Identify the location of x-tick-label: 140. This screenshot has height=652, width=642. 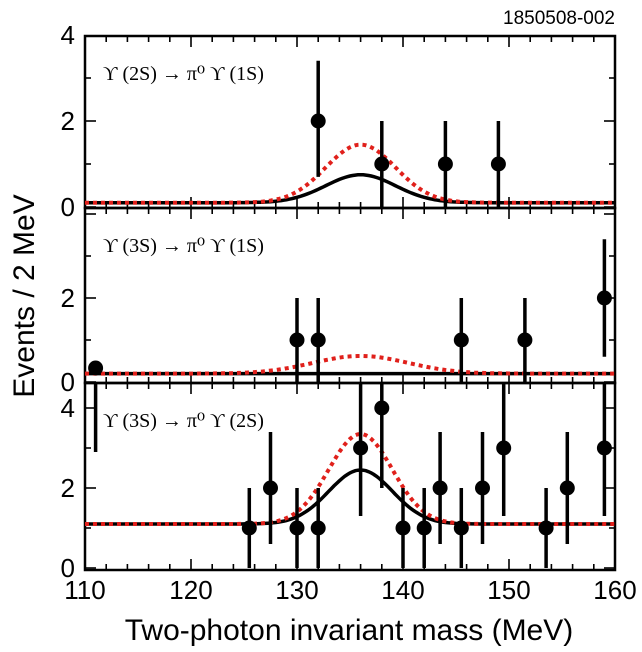
(402, 590).